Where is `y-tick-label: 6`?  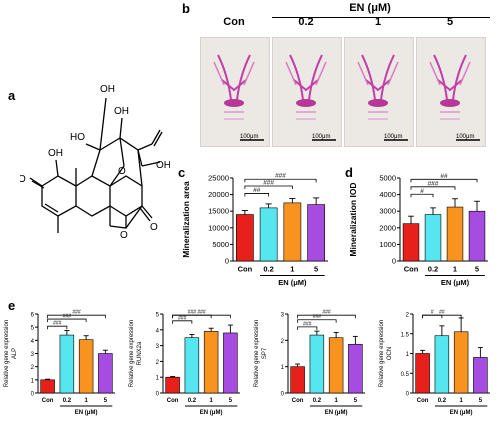 y-tick-label: 6 is located at coordinates (33, 316).